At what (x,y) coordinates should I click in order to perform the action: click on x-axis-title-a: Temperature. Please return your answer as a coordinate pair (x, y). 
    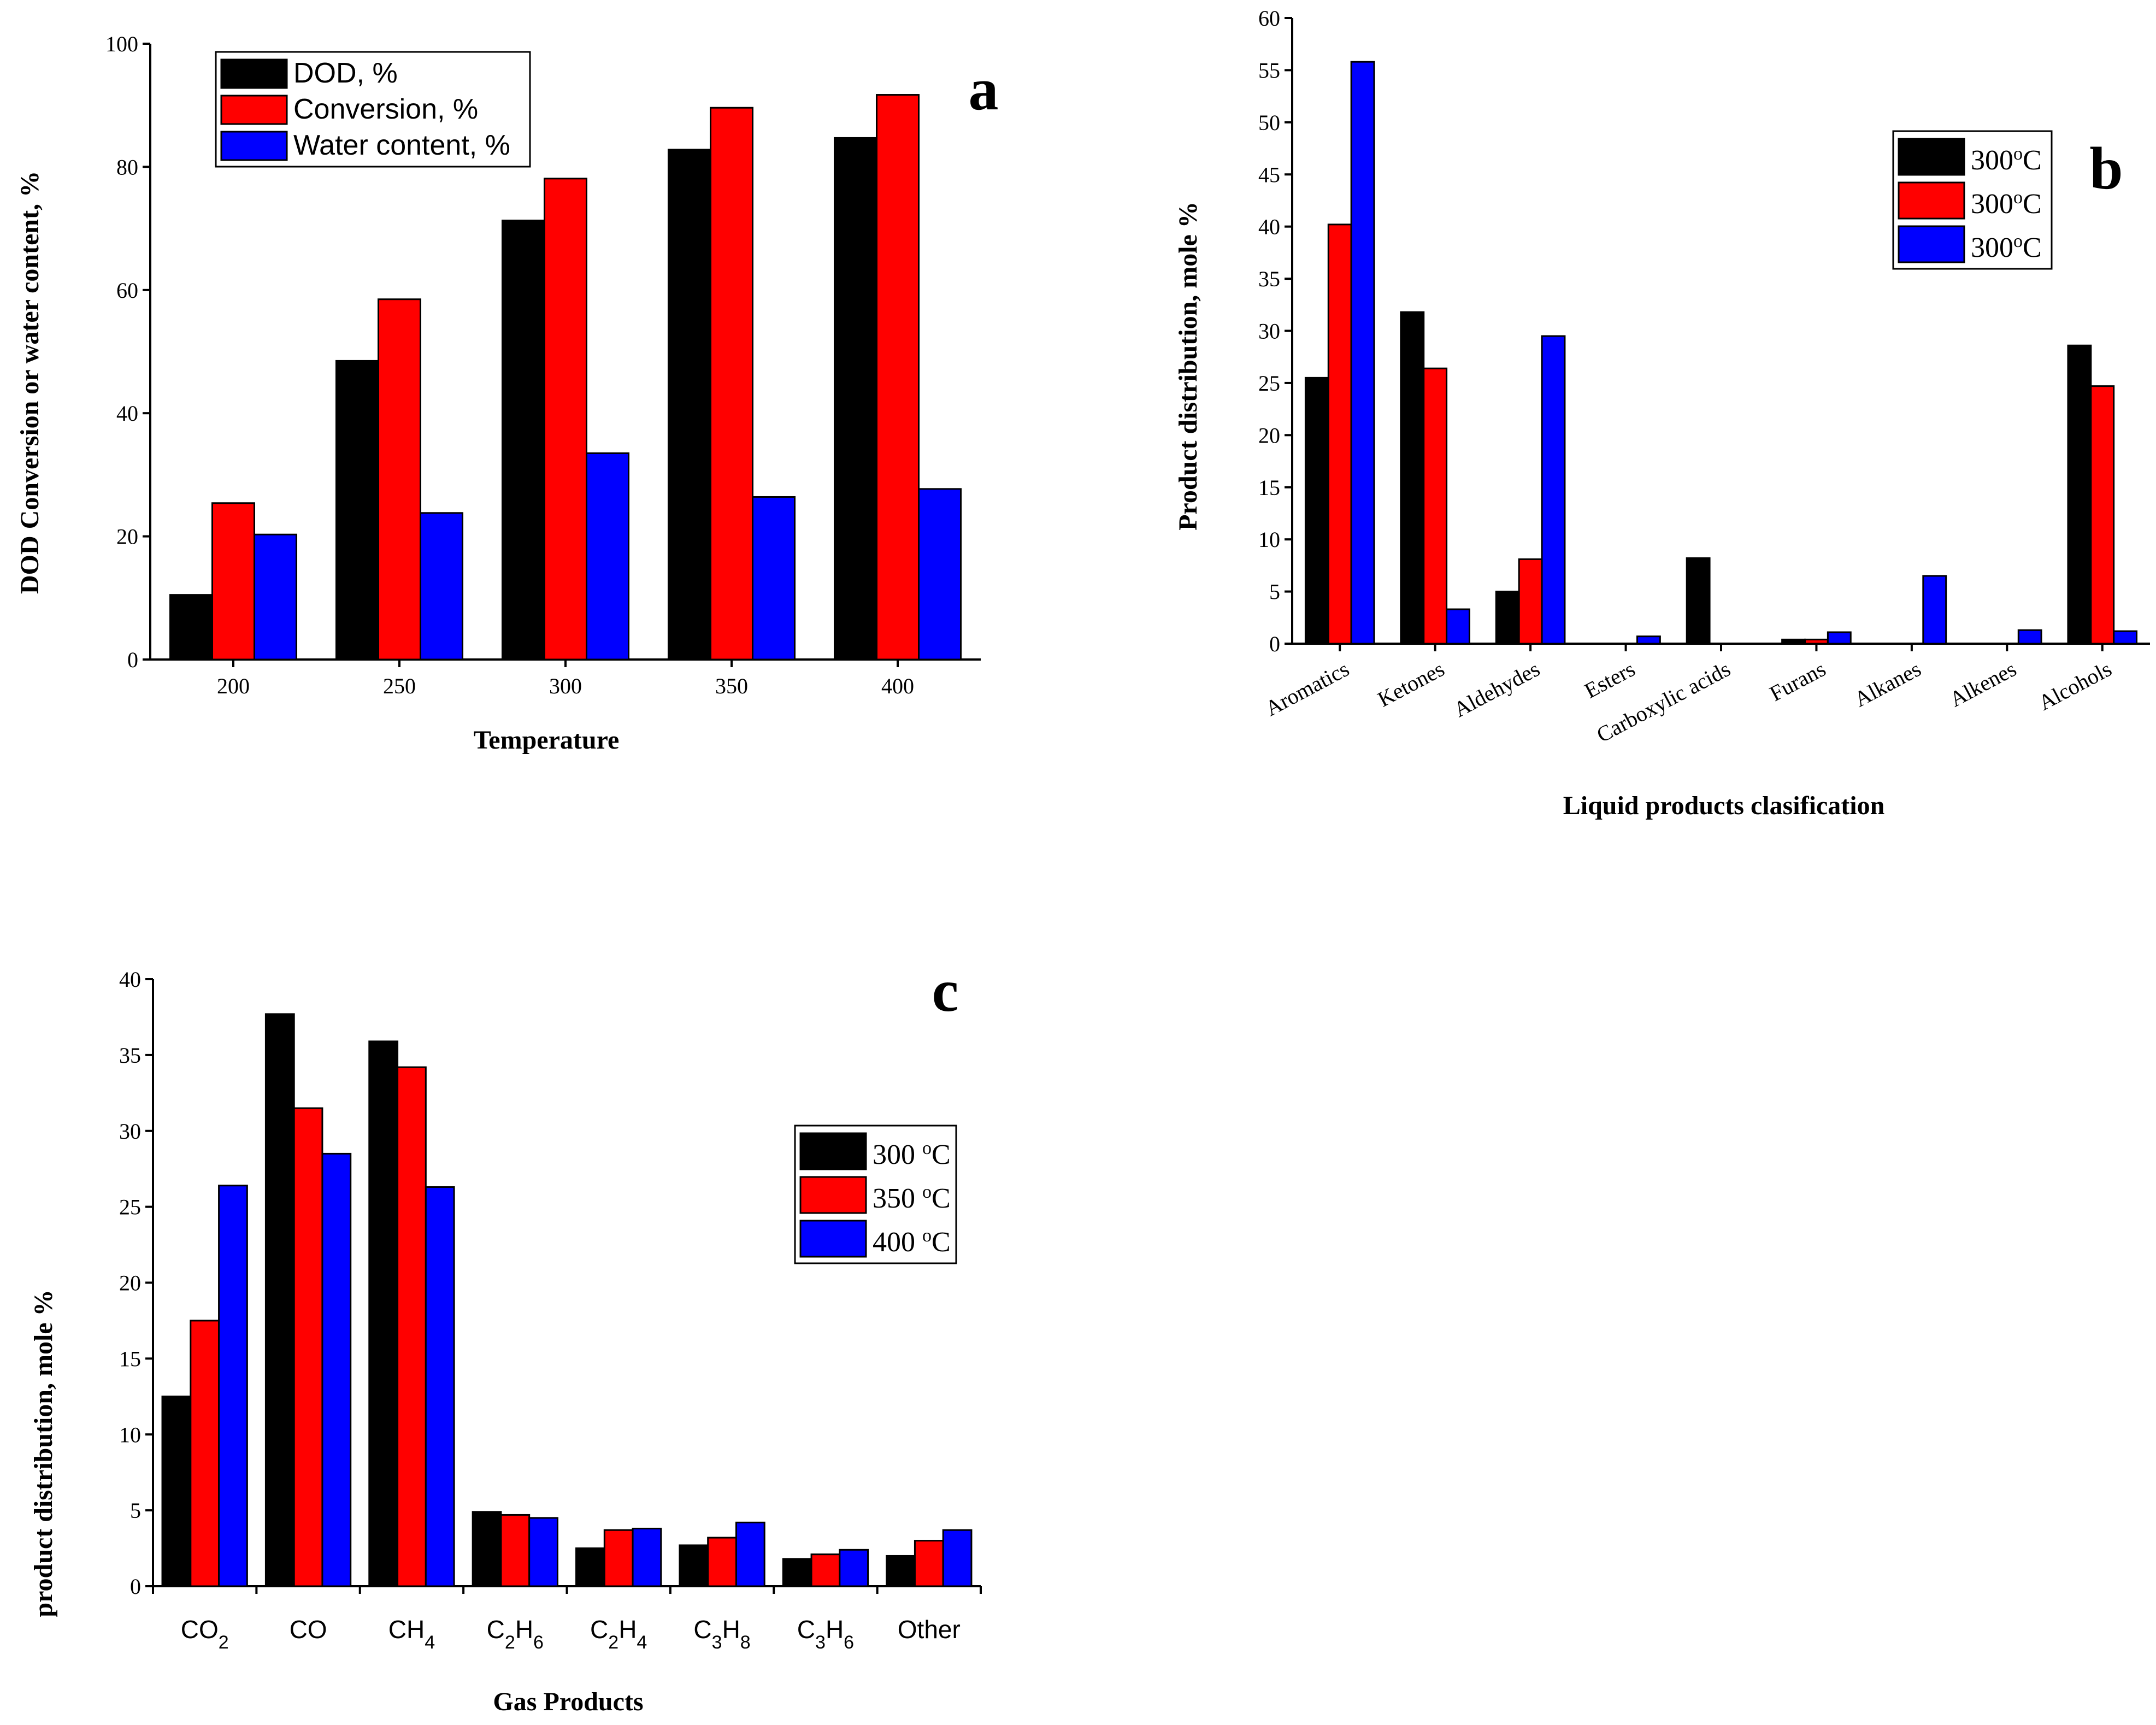
    Looking at the image, I should click on (547, 740).